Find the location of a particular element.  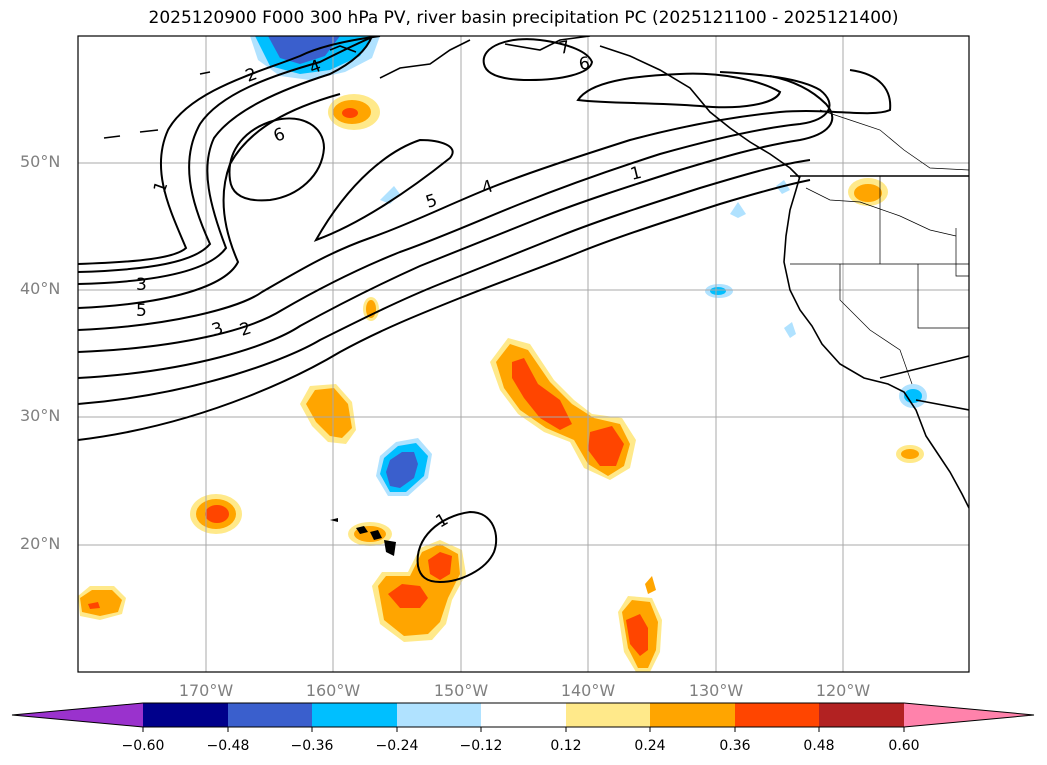

colorbar-tick-label: 0.36 is located at coordinates (735, 746).